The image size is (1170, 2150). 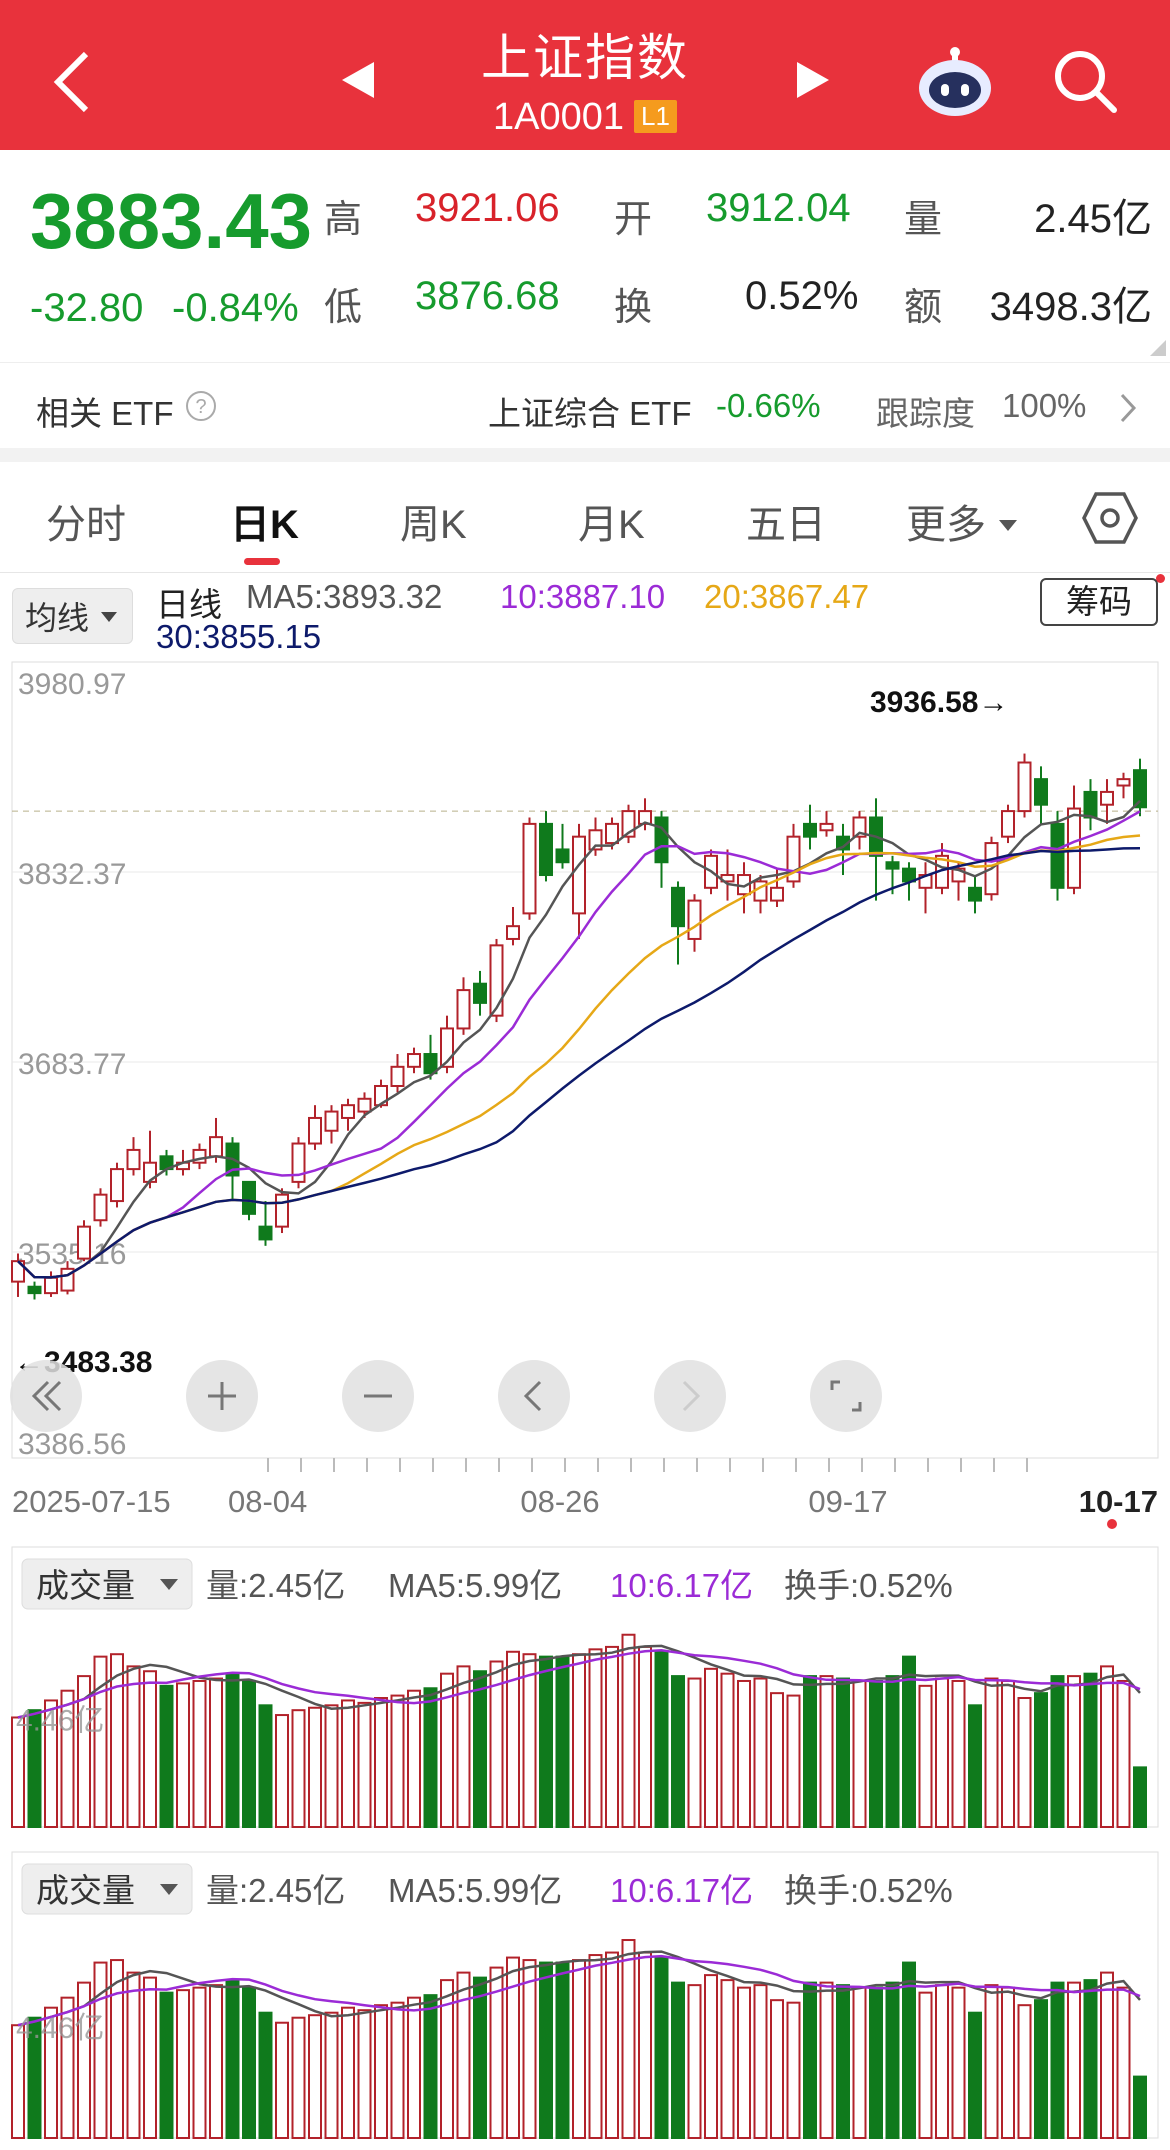 What do you see at coordinates (475, 1585) in the screenshot?
I see `volume-legend-ma5: MA5:5.99亿` at bounding box center [475, 1585].